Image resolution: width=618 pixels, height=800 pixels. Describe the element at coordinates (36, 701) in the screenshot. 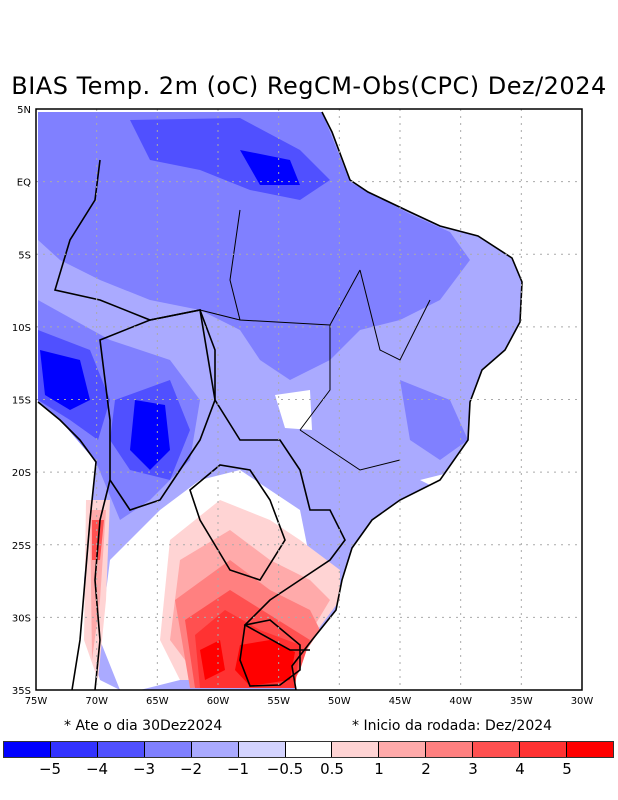

I see `longitude-label: 75W` at that location.